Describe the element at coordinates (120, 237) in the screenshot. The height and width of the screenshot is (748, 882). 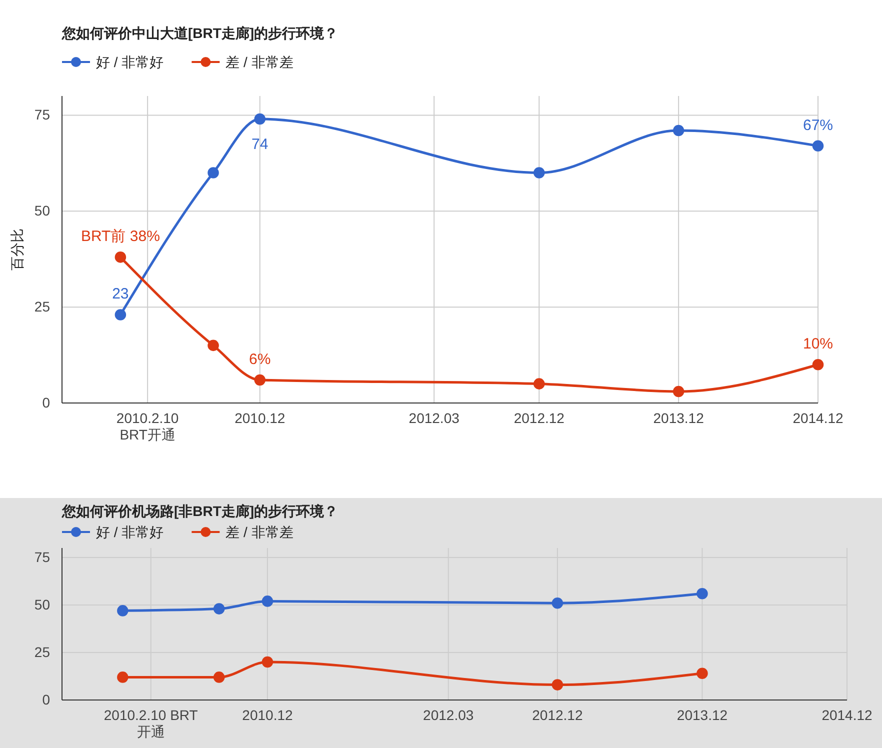
I see `data-label: BRT前 38%` at that location.